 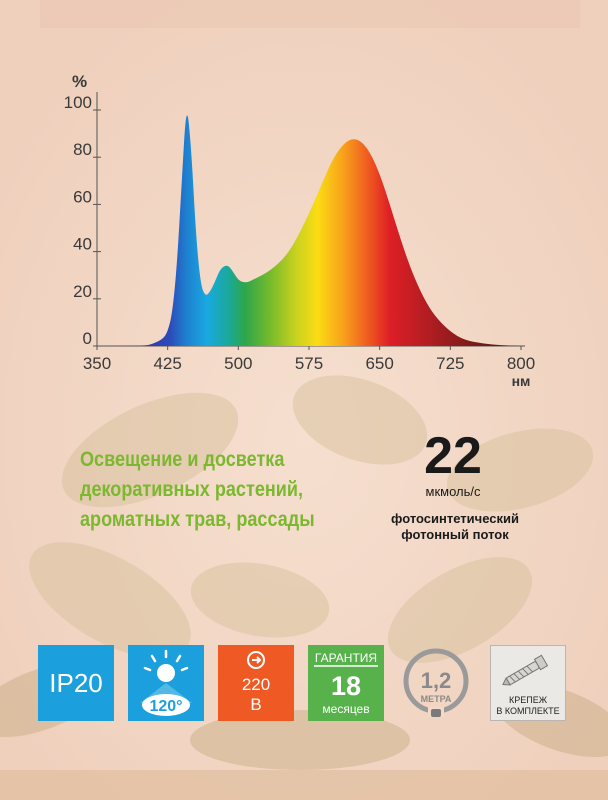 What do you see at coordinates (82, 220) in the screenshot?
I see `y-tick-labels: 0 20 40 60 80 100` at bounding box center [82, 220].